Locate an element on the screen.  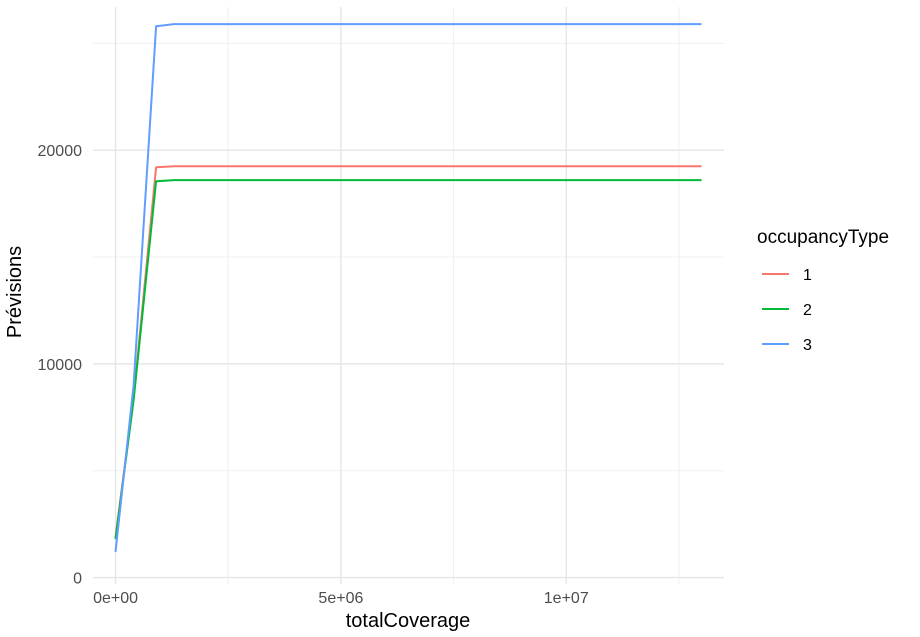
legend-title: occupancyType is located at coordinates (823, 237).